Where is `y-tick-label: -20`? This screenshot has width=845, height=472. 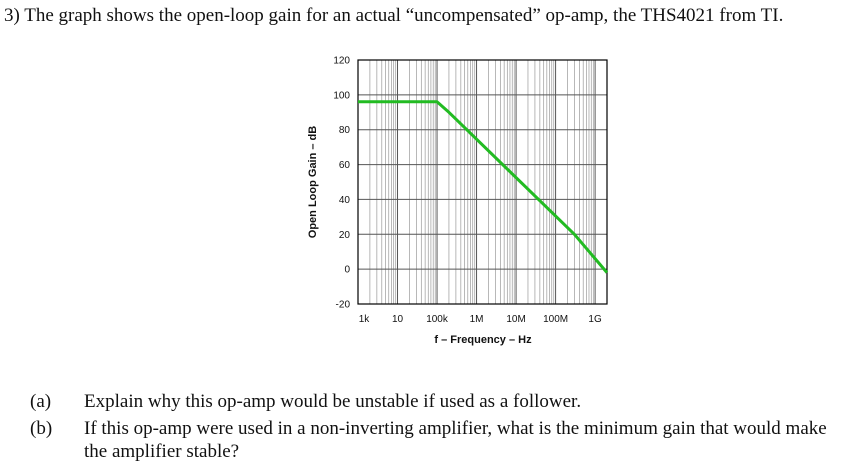 y-tick-label: -20 is located at coordinates (343, 305).